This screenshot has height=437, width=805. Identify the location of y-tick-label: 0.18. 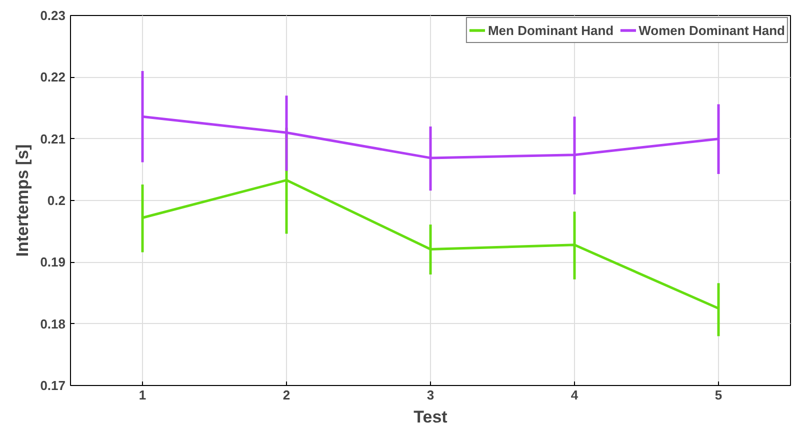
(53, 324).